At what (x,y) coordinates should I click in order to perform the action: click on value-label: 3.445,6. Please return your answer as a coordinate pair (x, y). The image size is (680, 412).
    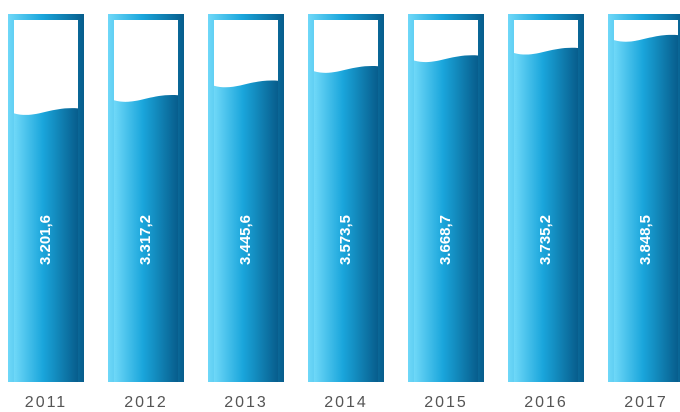
    Looking at the image, I should click on (245, 240).